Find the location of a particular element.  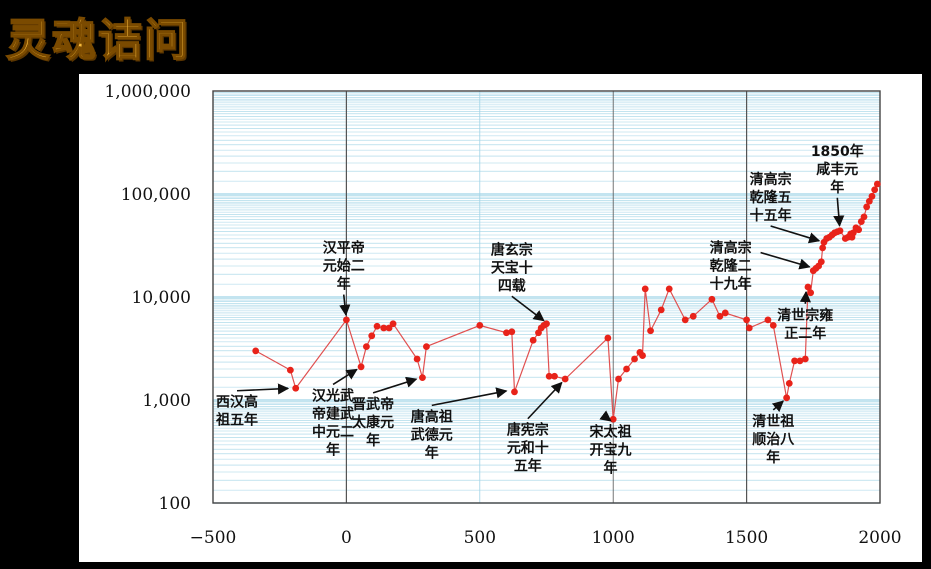

annotation-label: 中元二 is located at coordinates (333, 431).